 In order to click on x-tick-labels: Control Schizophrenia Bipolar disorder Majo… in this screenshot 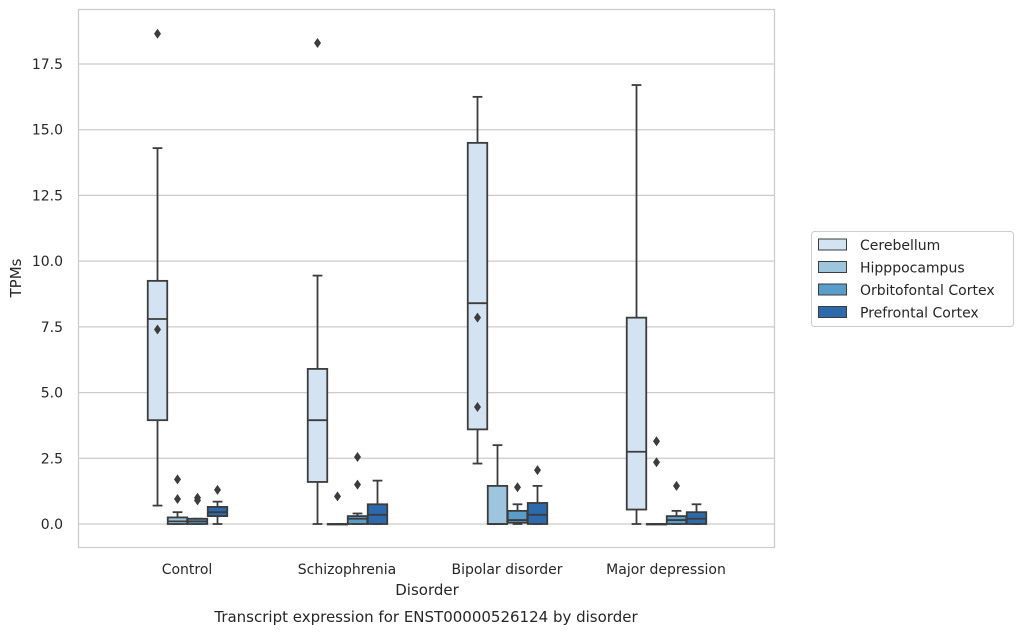, I will do `click(444, 570)`.